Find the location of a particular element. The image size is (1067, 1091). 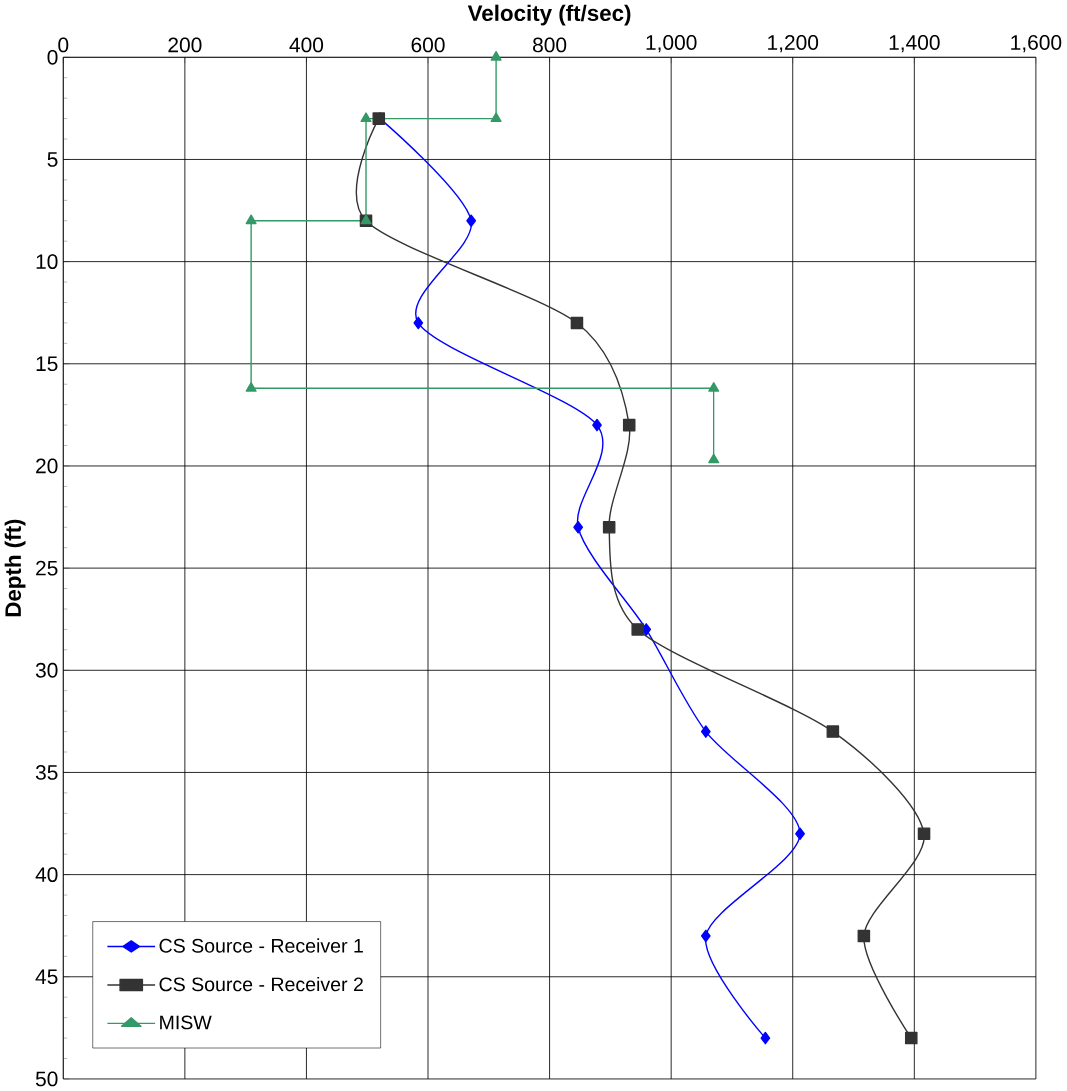

x-tick-label: 1,400 is located at coordinates (914, 44).